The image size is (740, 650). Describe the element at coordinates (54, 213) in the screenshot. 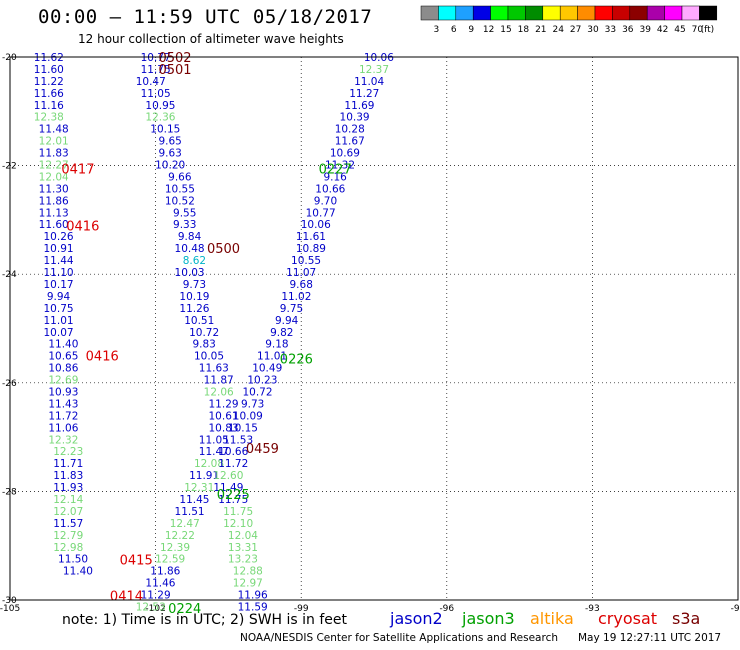

I see `swh-label: 11.13` at that location.